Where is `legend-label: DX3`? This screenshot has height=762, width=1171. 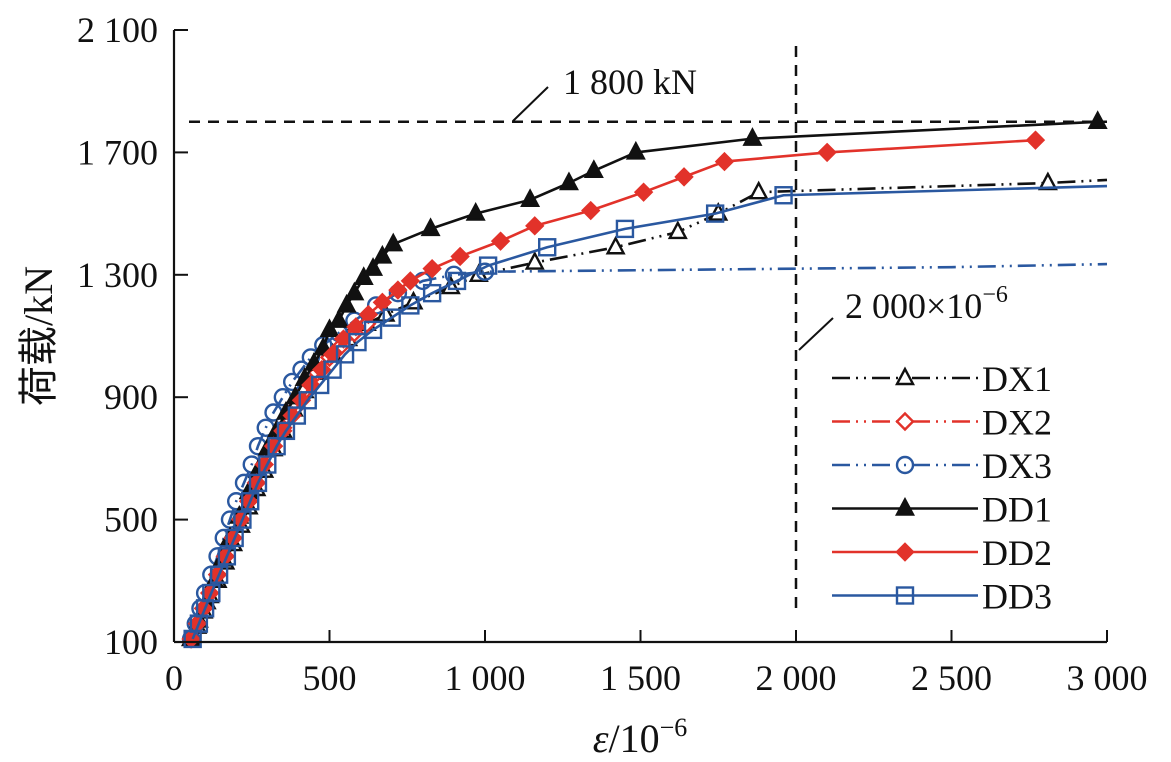
legend-label: DX3 is located at coordinates (1017, 466).